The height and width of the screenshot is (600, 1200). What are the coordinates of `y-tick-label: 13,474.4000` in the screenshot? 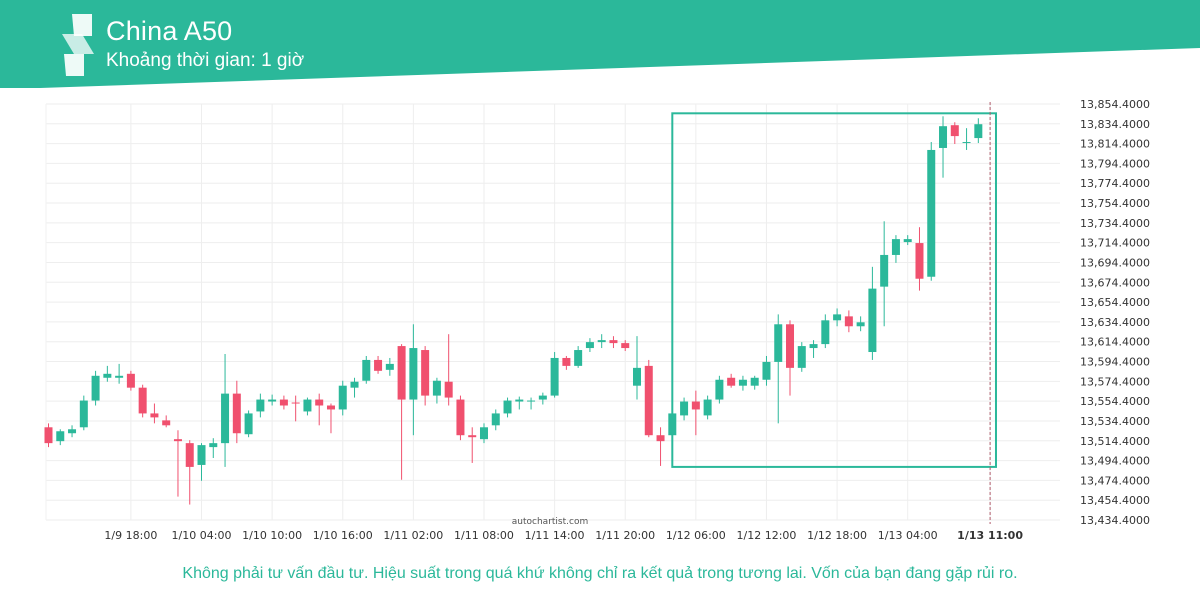 It's located at (1115, 480).